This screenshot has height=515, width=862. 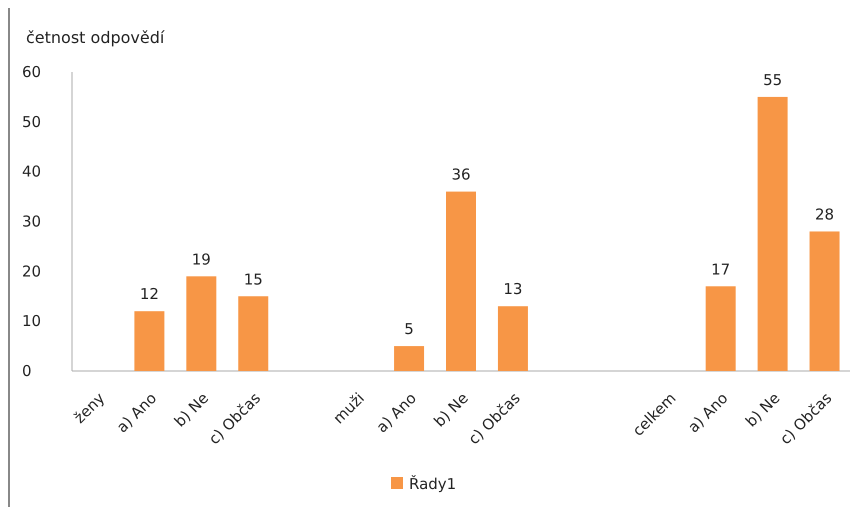 I want to click on data-label: 36, so click(x=461, y=175).